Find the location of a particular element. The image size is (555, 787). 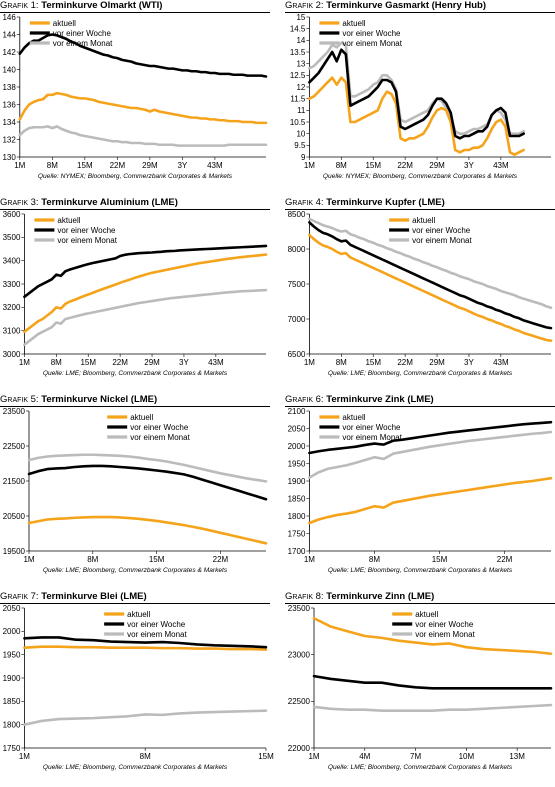

chart-title-4: Grafik 4: Terminkurve Kupfer (LME) is located at coordinates (420, 203).